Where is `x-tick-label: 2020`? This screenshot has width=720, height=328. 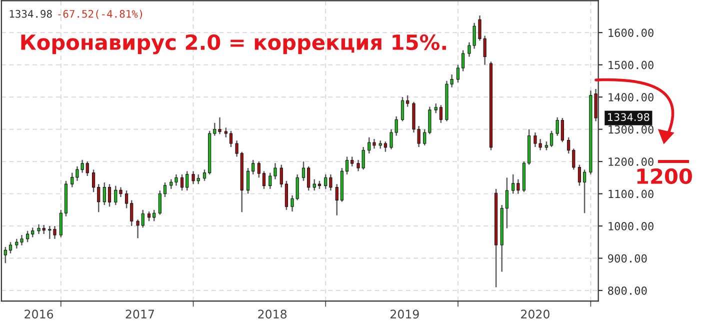
x-tick-label: 2020 is located at coordinates (535, 314).